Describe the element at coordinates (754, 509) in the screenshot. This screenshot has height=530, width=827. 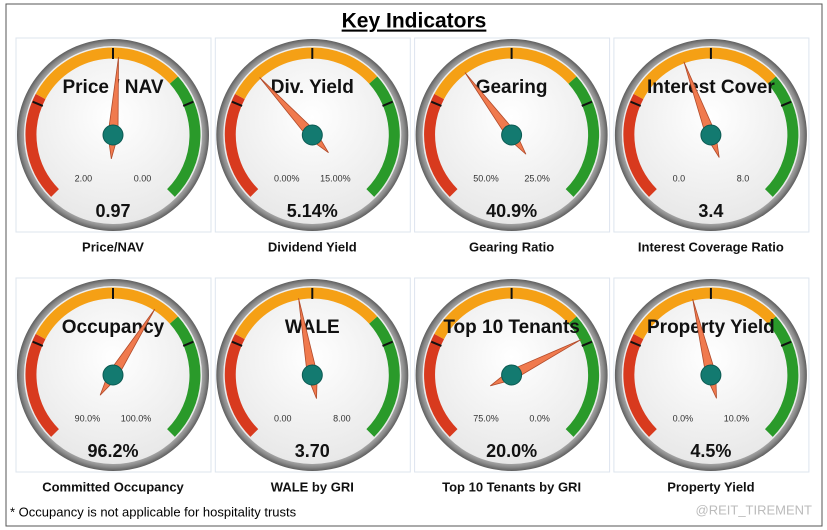
I see `watermark: @REIT_TIREMENT` at that location.